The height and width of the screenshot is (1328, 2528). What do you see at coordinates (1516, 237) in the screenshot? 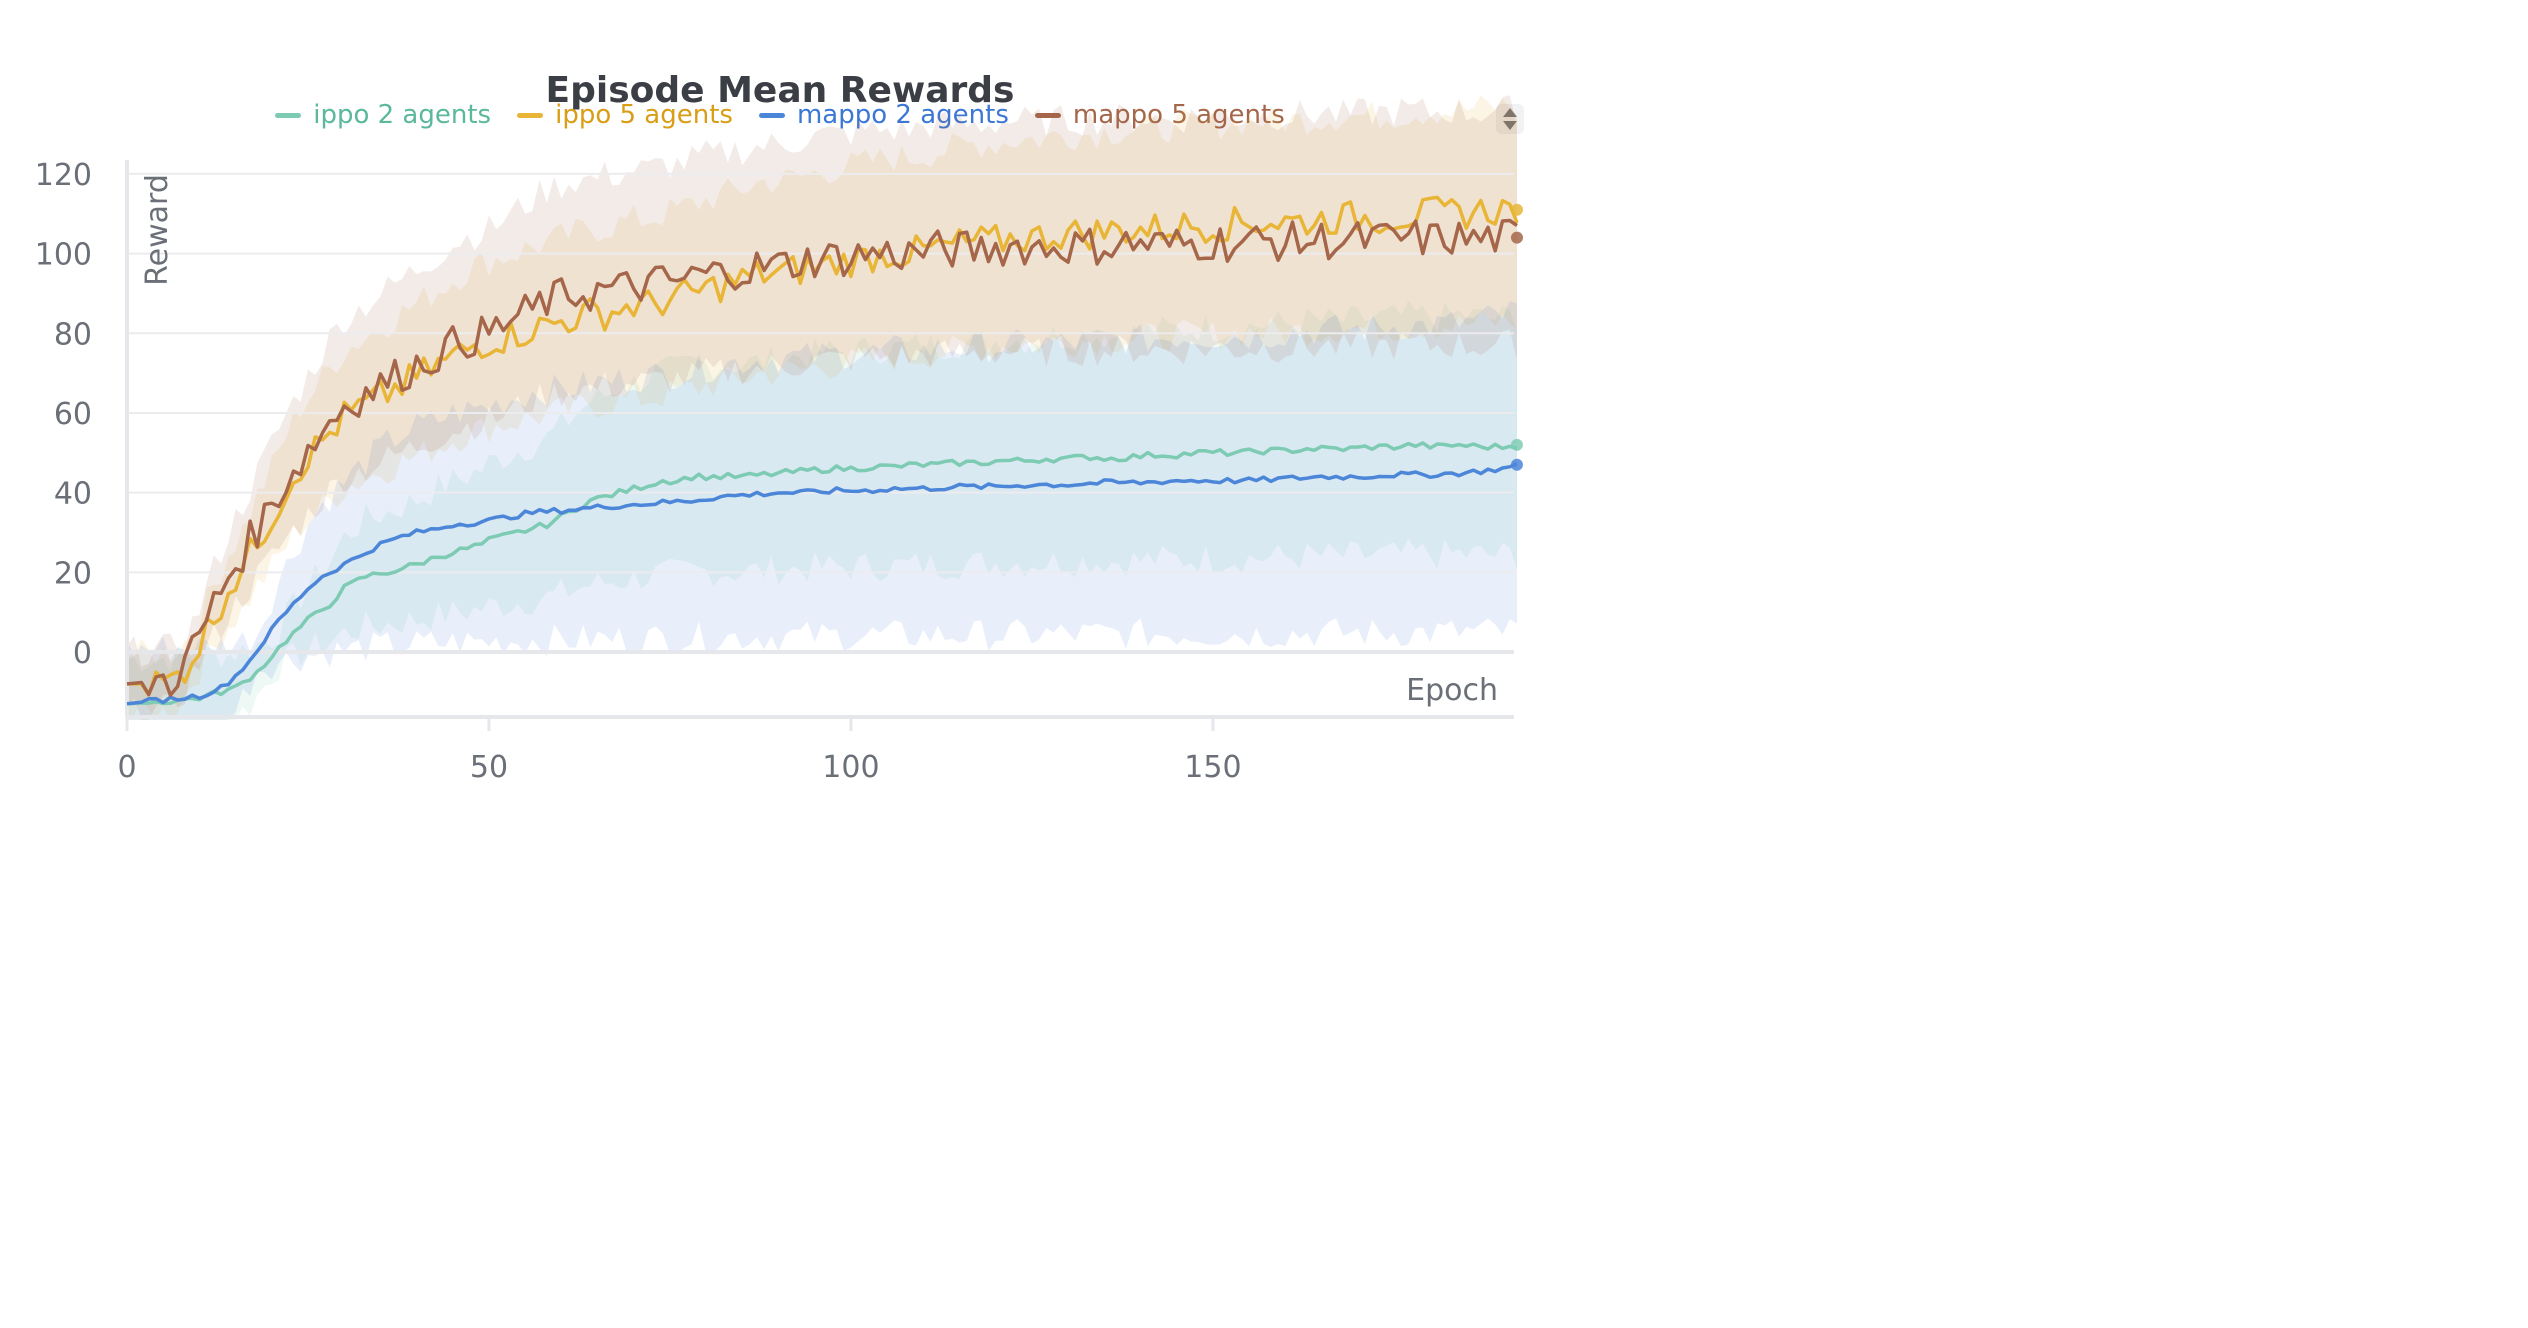
I see `endpoint-mappo-5-agents` at bounding box center [1516, 237].